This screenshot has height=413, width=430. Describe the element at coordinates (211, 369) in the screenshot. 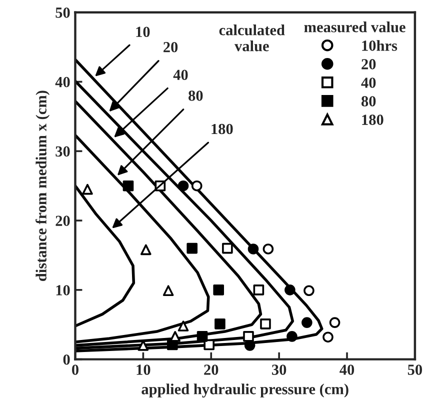

I see `x-tick-label: 20` at that location.